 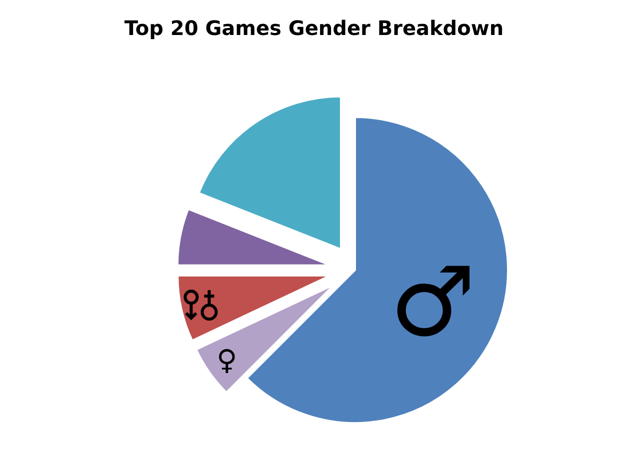 What do you see at coordinates (314, 28) in the screenshot?
I see `chart-title: Top 20 Games Gender Breakdown` at bounding box center [314, 28].